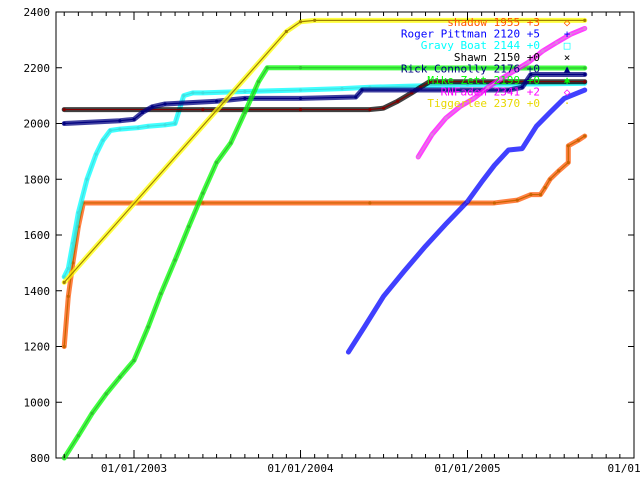  I want to click on legend-marker: ▲, so click(567, 68).